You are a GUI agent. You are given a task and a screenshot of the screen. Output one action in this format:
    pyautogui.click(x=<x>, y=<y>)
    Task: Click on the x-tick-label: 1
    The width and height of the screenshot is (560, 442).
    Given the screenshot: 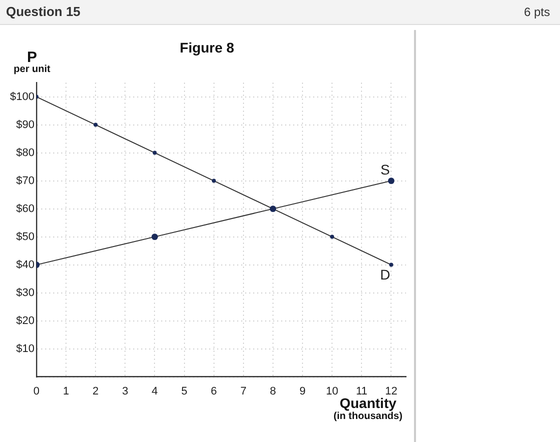 What is the action you would take?
    pyautogui.click(x=66, y=391)
    